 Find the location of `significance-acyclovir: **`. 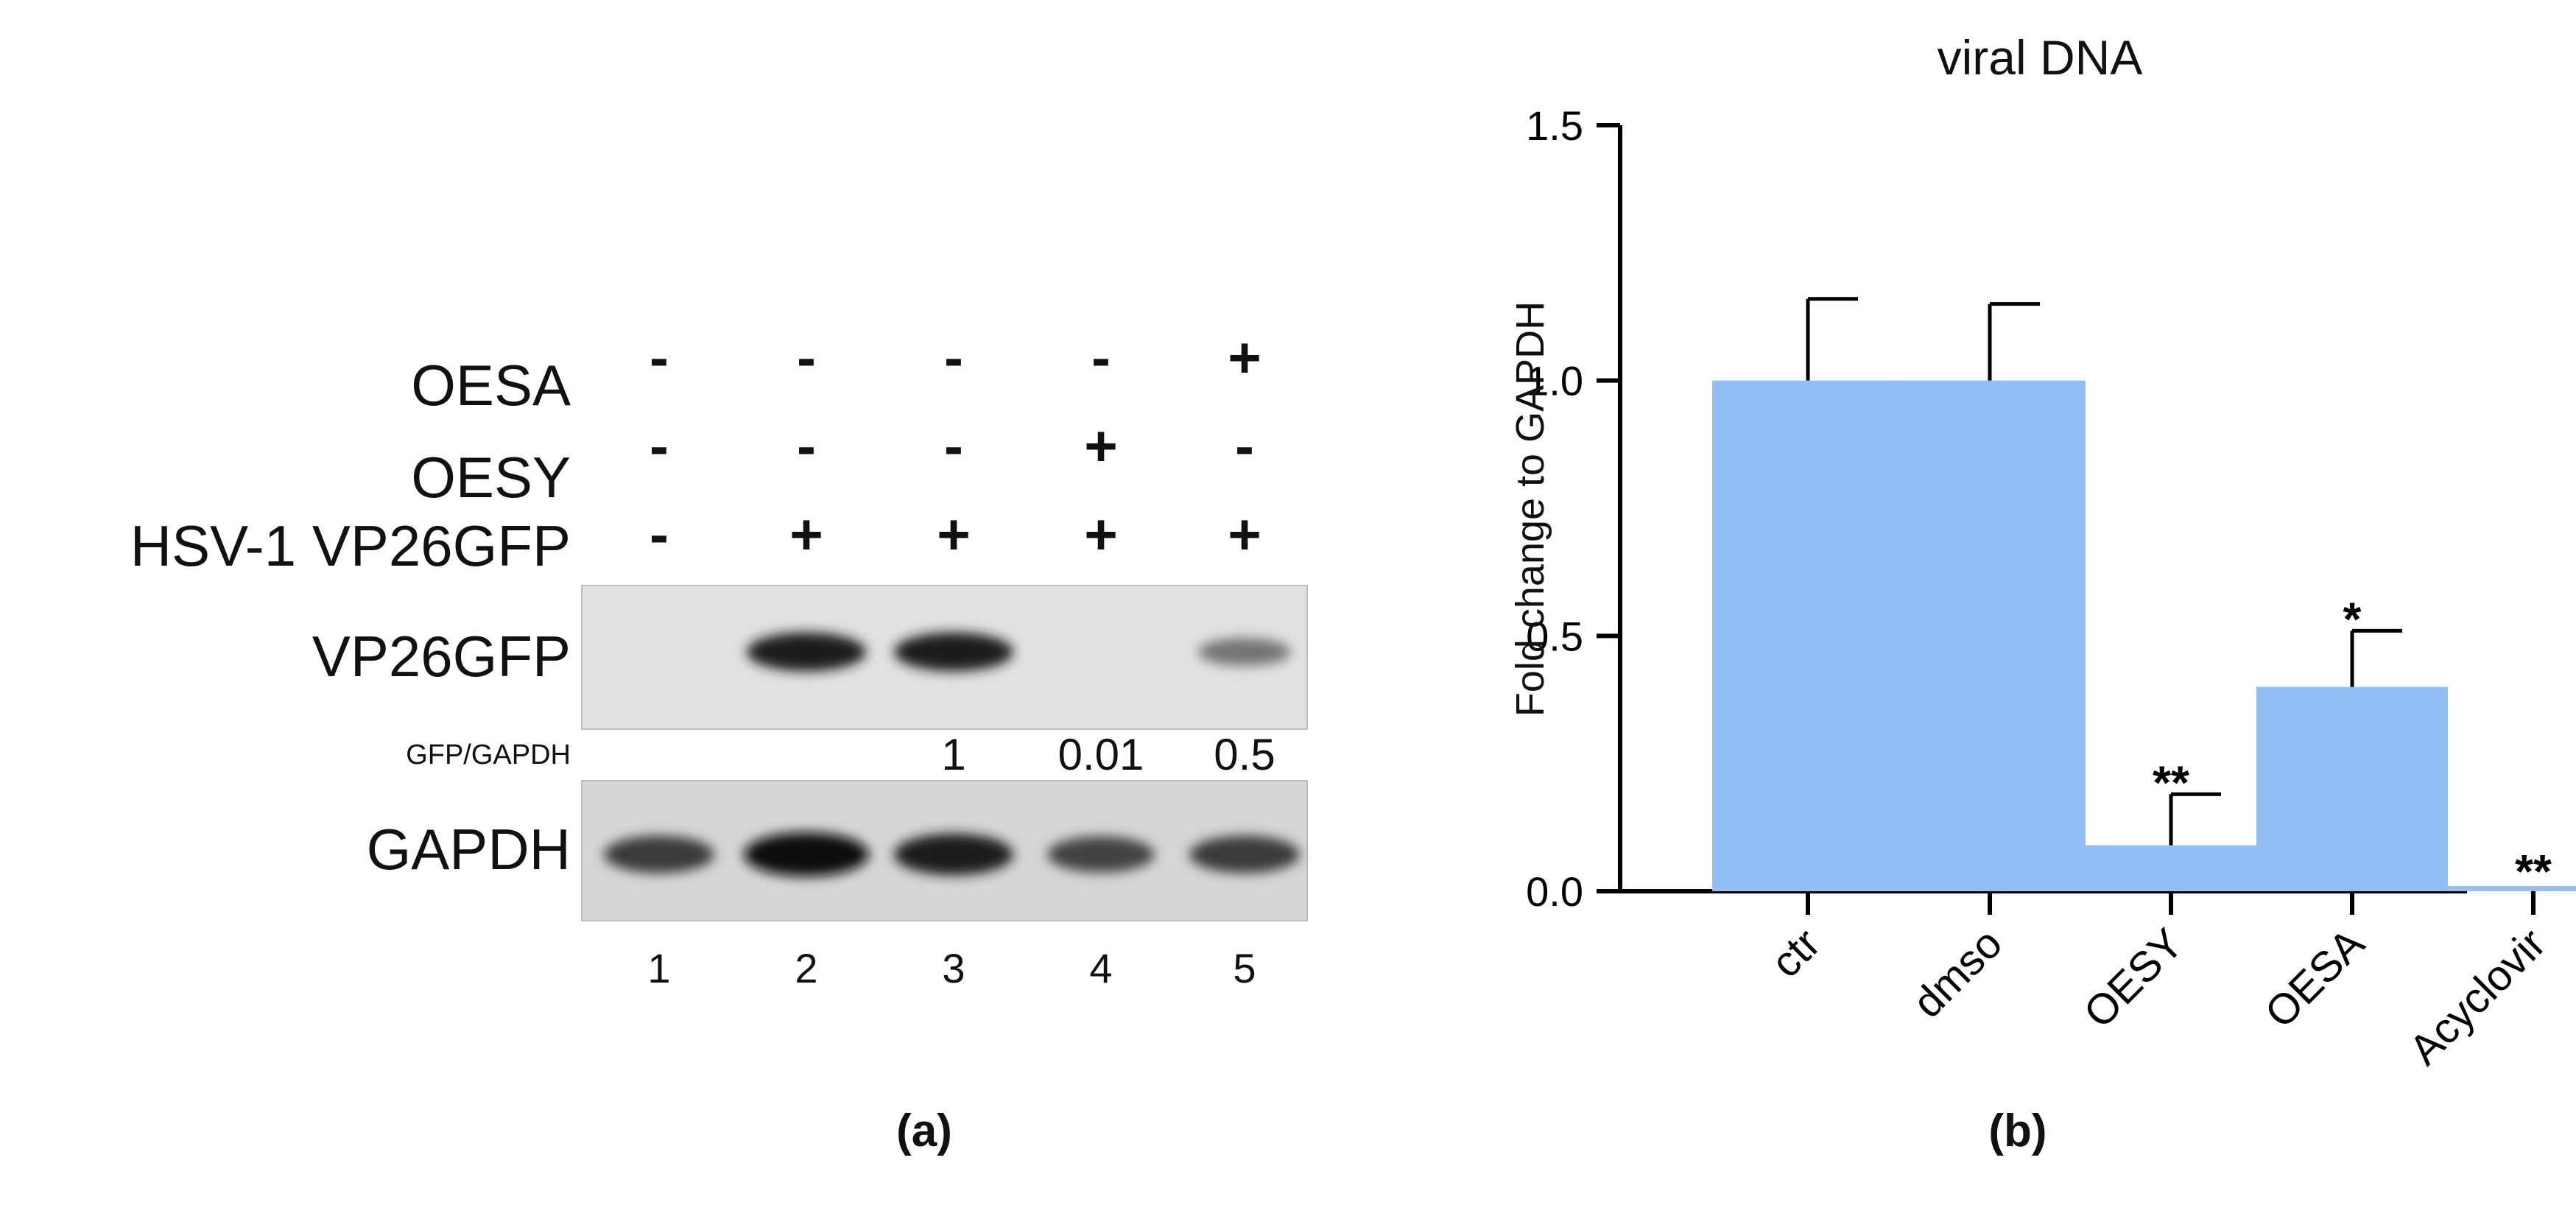

significance-acyclovir: ** is located at coordinates (2533, 871).